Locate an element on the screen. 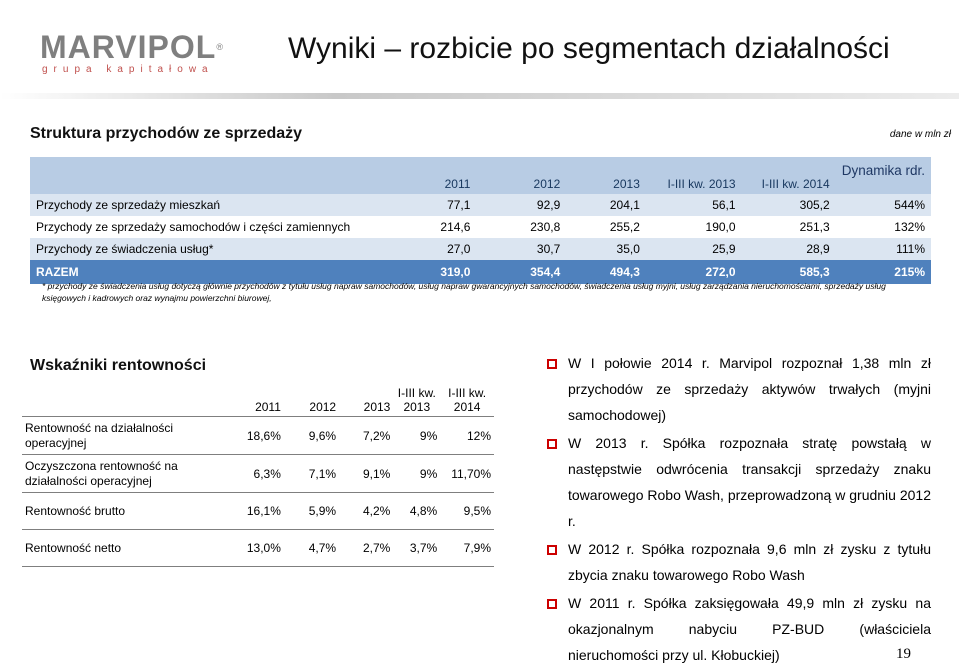 The image size is (959, 670). cell-value: 9,6% is located at coordinates (311, 435).